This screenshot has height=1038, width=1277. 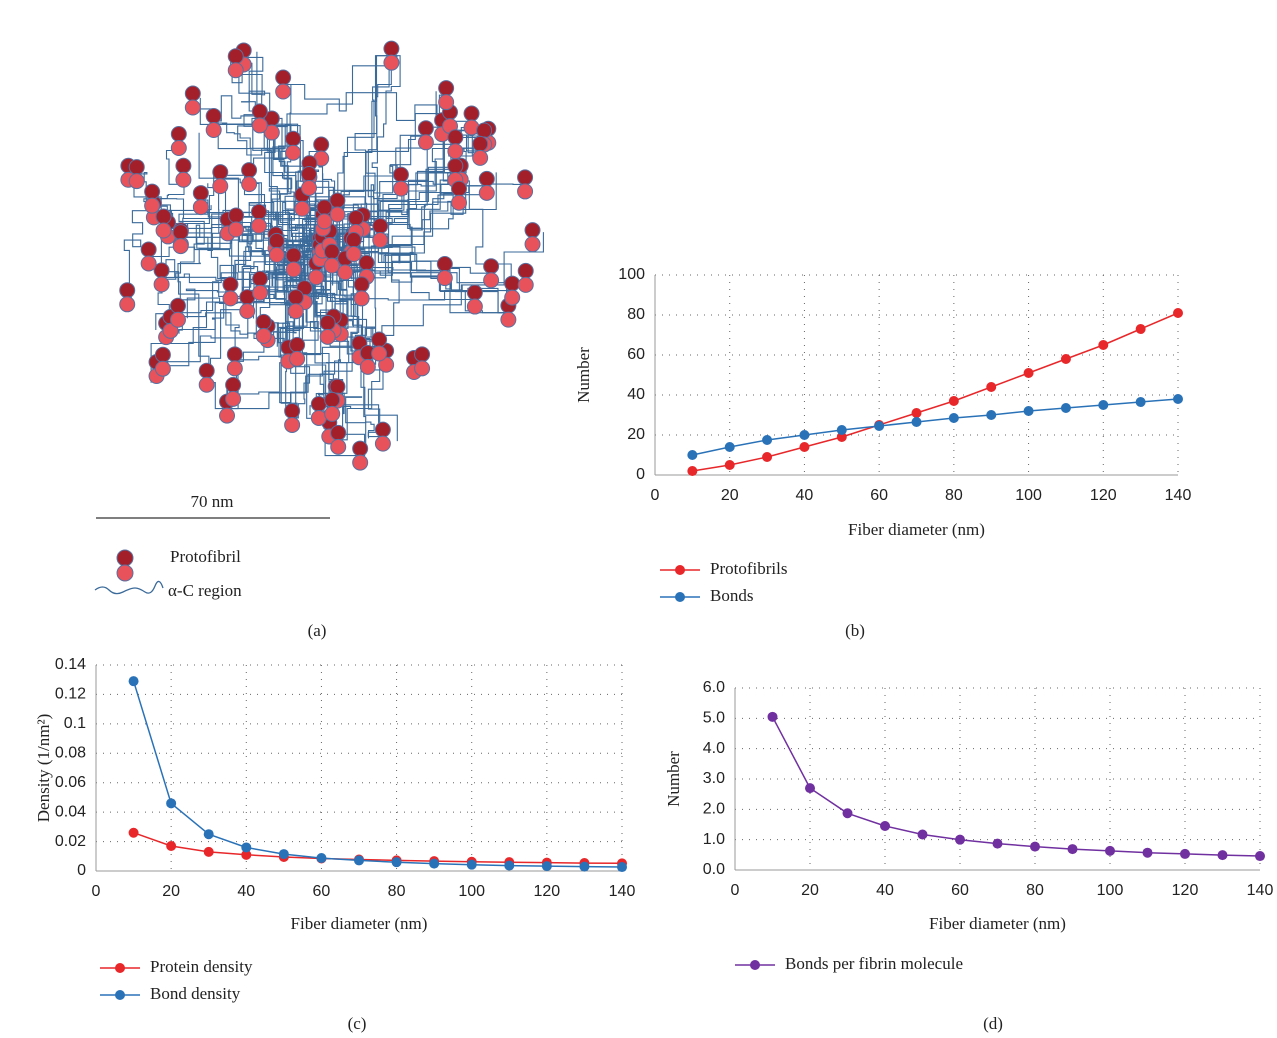 I want to click on y-tick-label: 0.0, so click(x=714, y=869).